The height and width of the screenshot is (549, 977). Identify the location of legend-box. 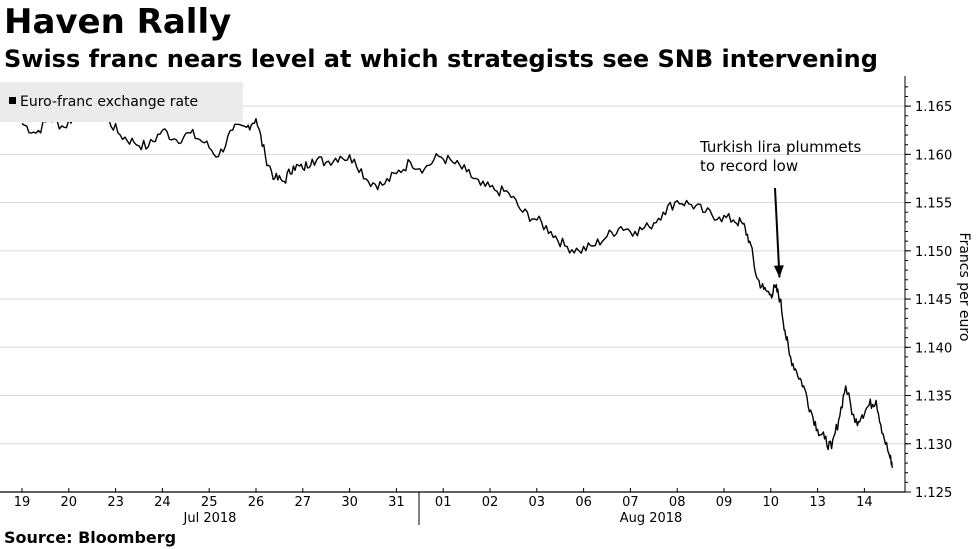
(121, 102).